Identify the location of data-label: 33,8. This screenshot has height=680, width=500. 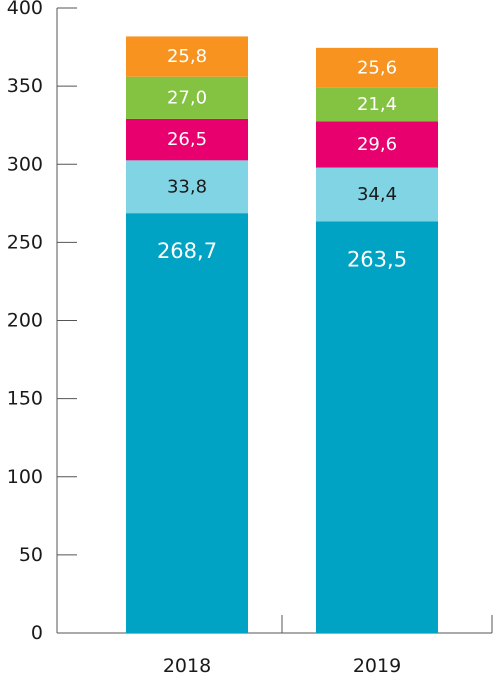
(187, 186).